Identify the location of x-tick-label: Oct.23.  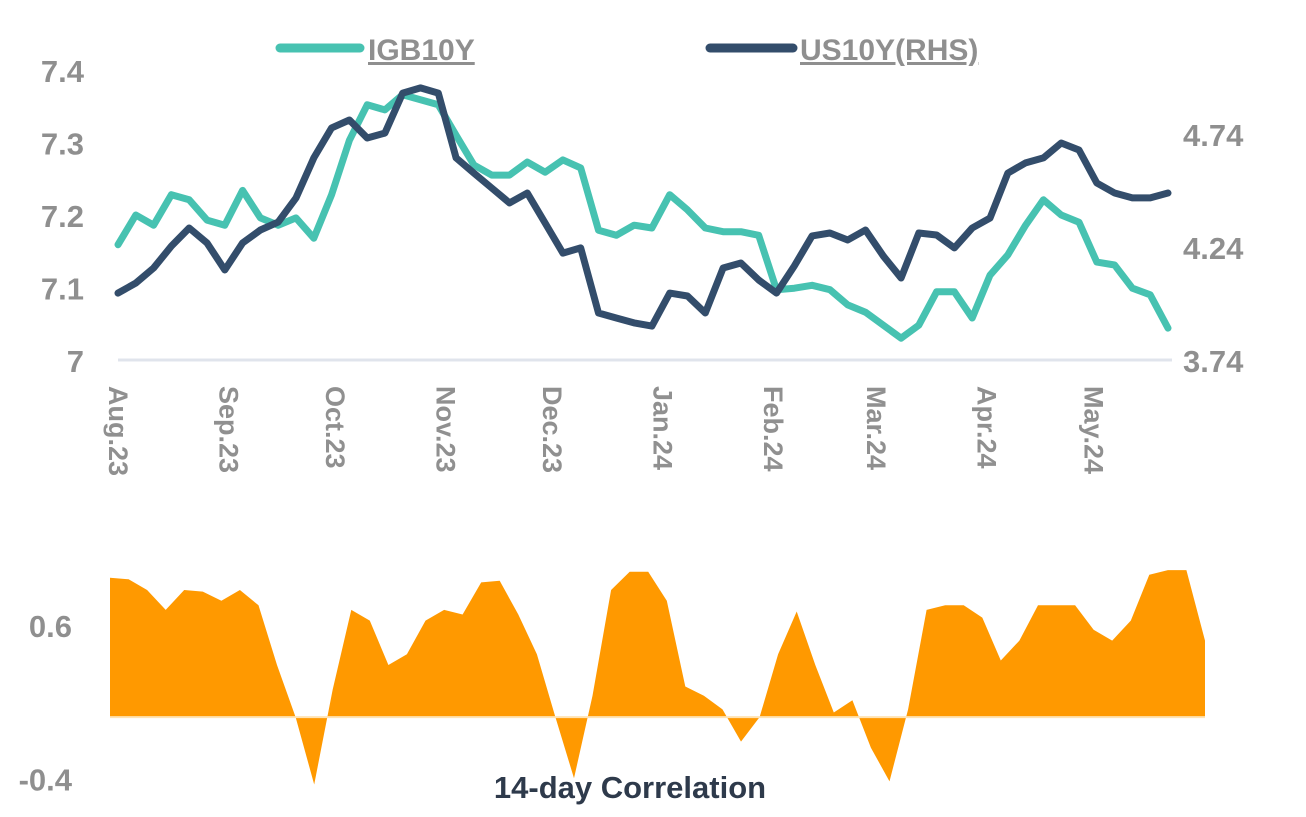
(335, 427).